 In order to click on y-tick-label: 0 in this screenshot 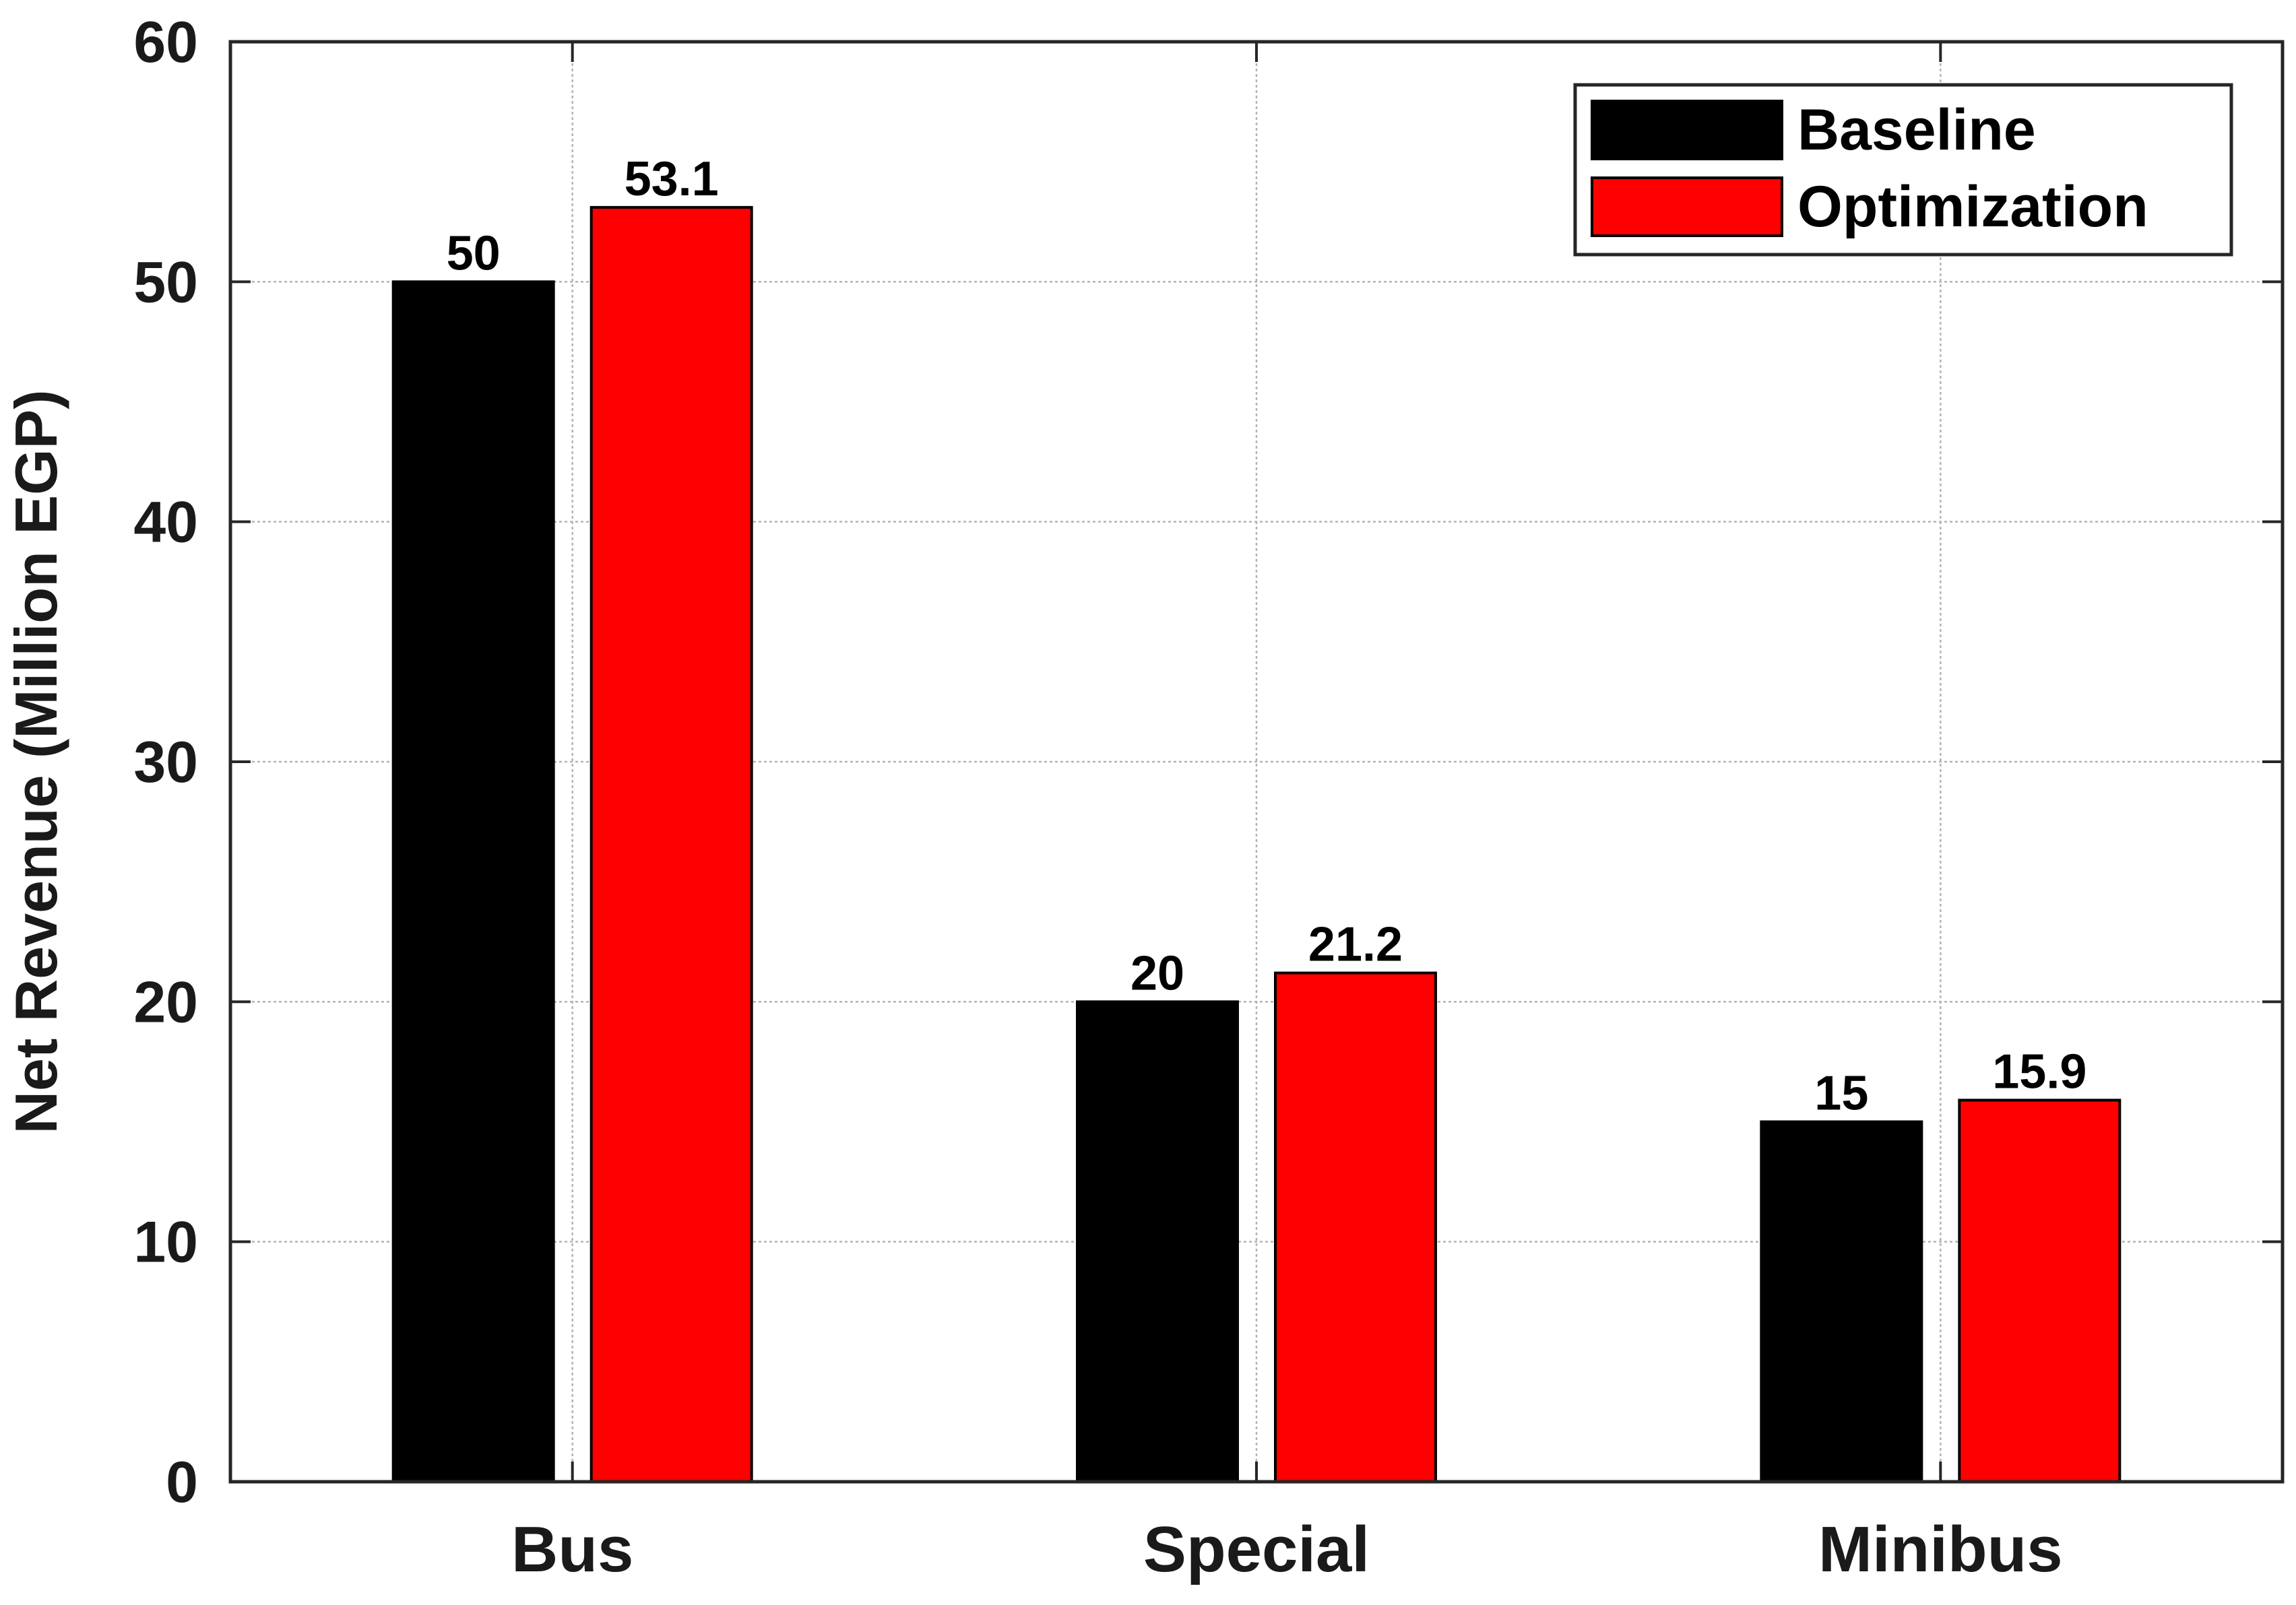, I will do `click(182, 1482)`.